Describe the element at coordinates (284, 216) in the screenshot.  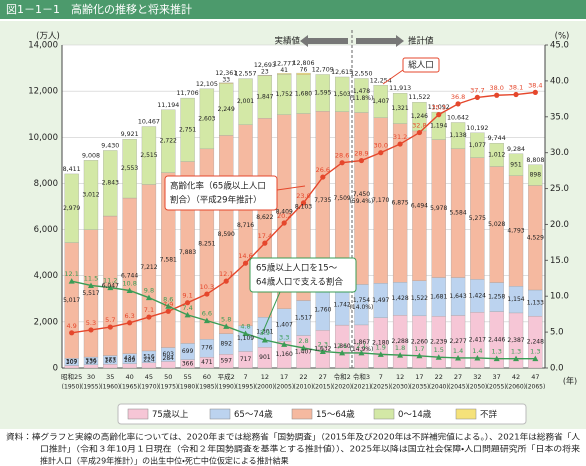
I see `value-label: 20.2` at that location.